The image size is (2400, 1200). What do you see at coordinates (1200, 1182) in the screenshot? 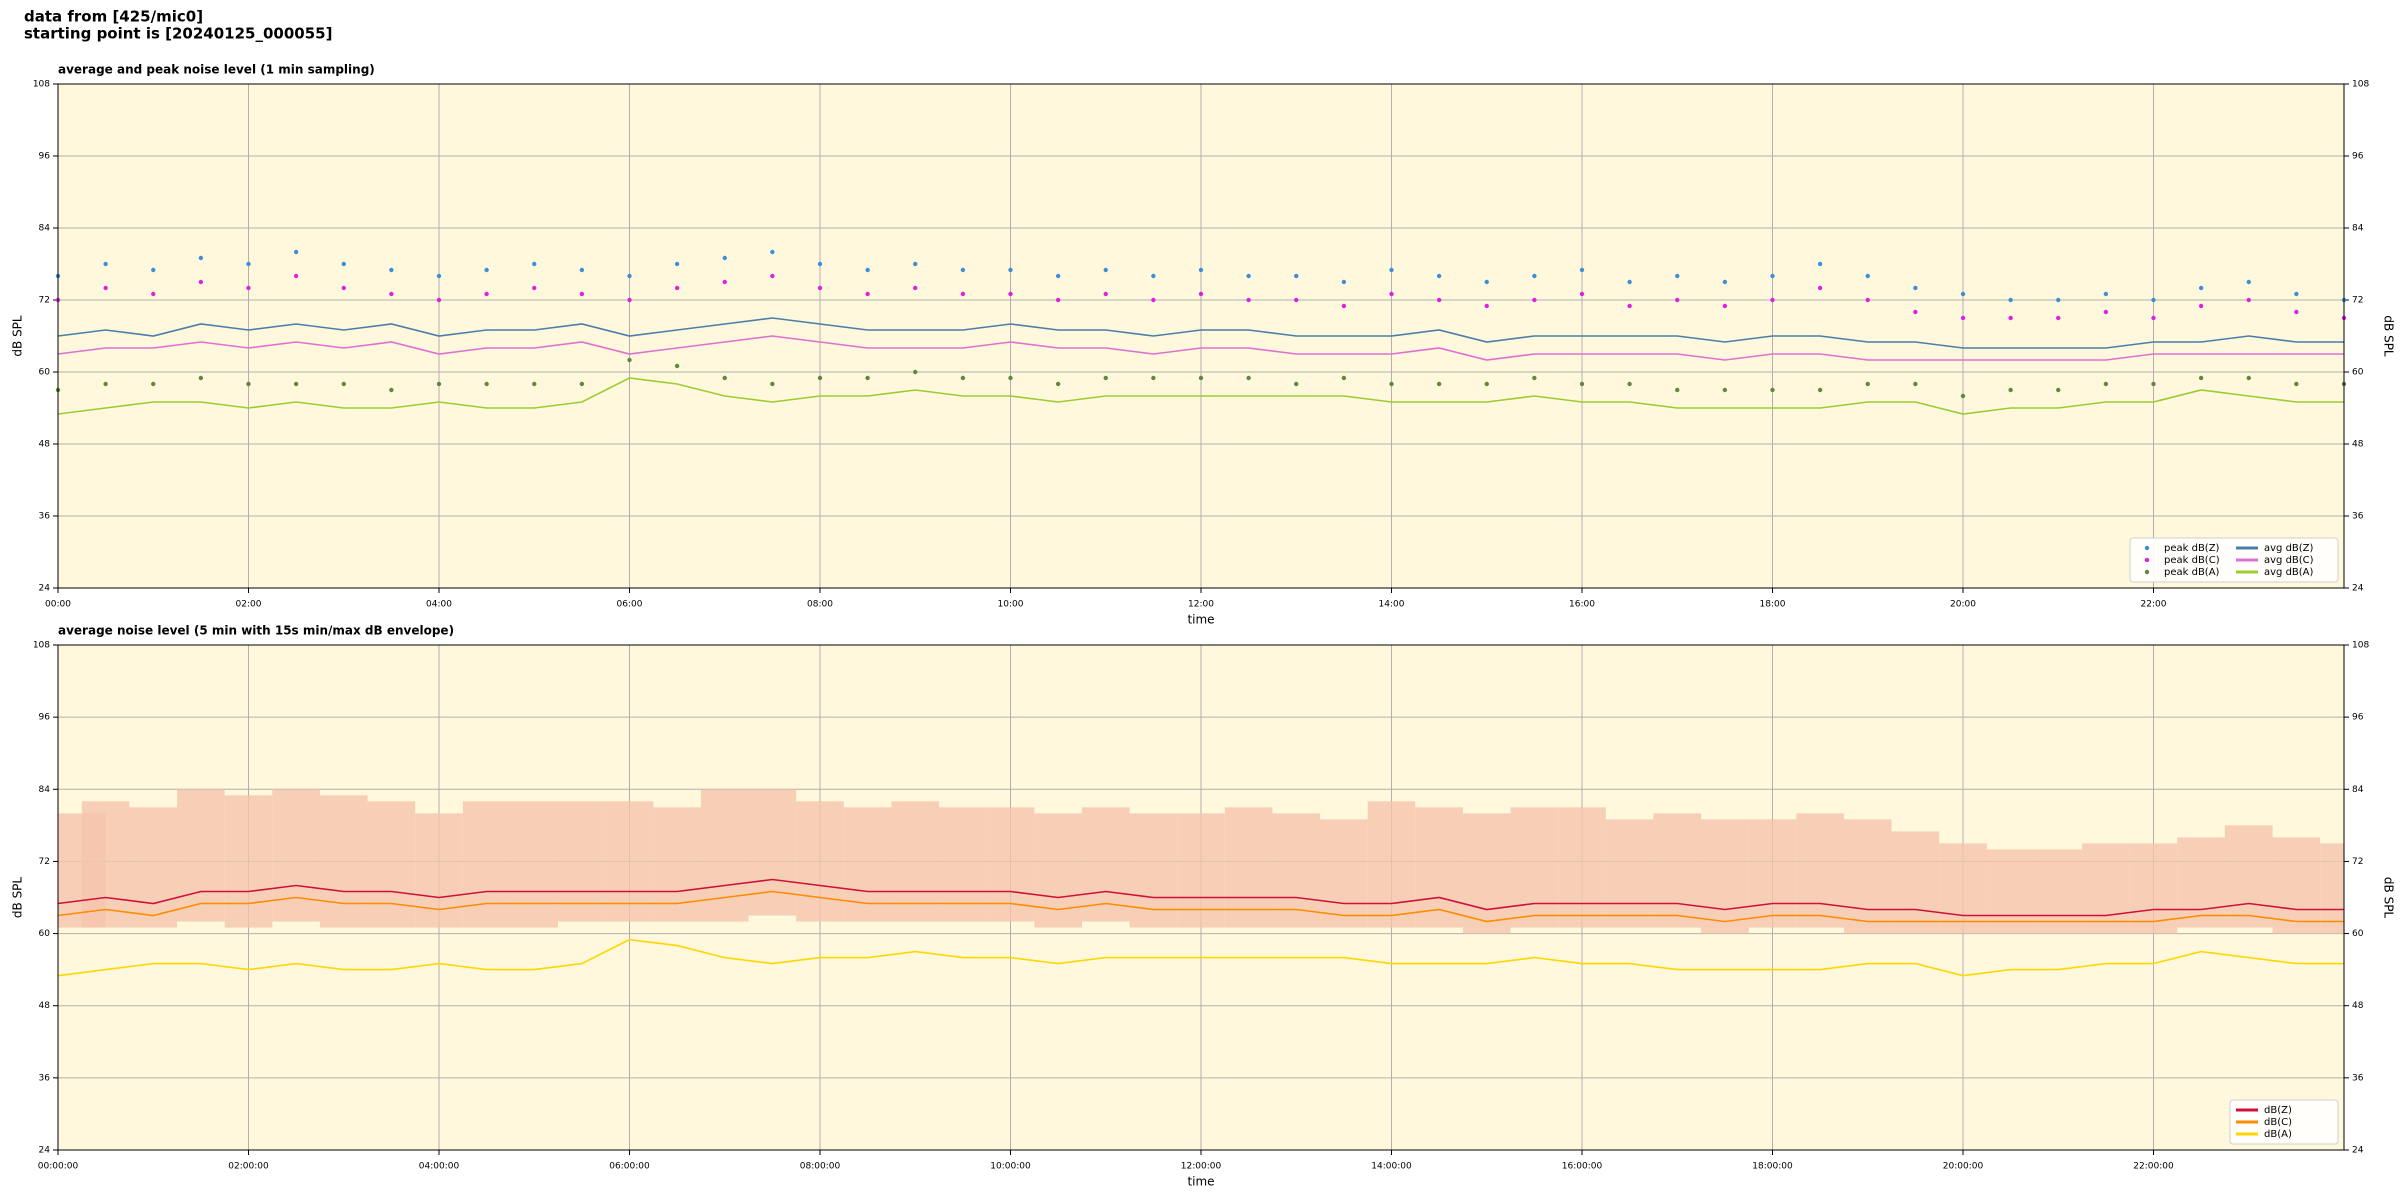
I see `x-axis-label: time` at bounding box center [1200, 1182].